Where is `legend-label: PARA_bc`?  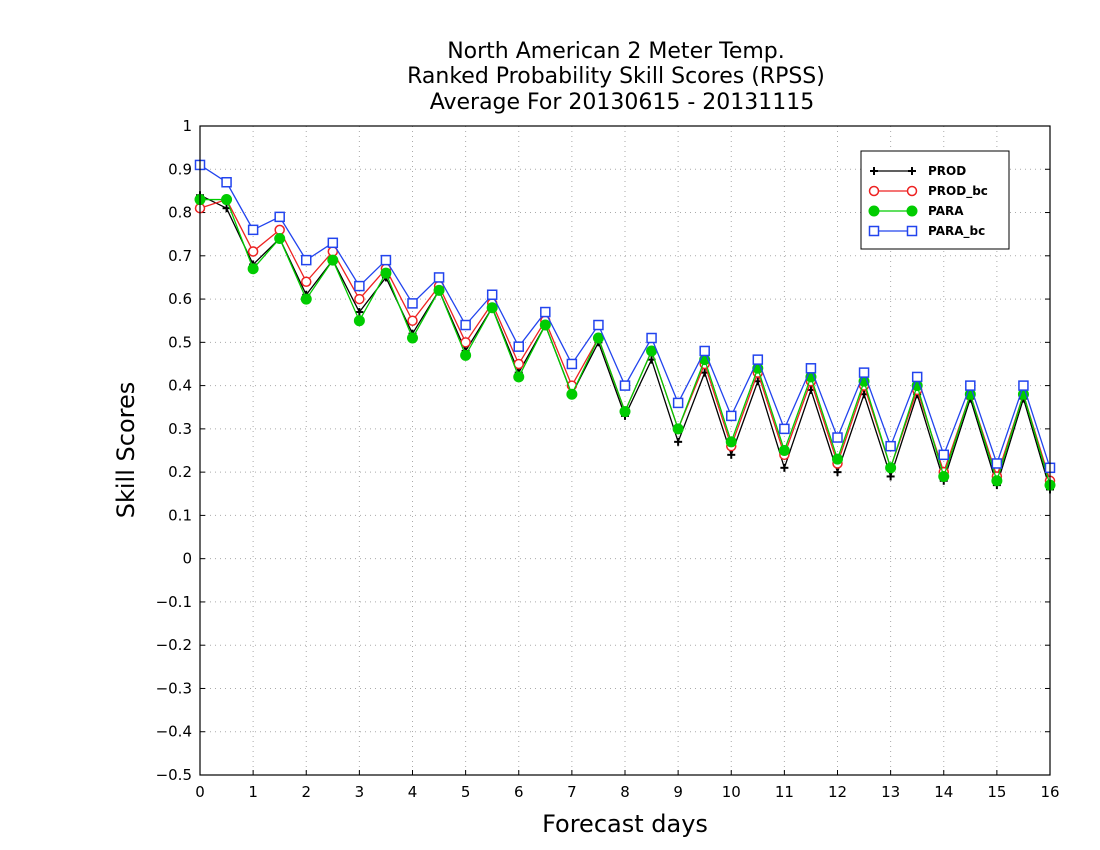 legend-label: PARA_bc is located at coordinates (956, 231).